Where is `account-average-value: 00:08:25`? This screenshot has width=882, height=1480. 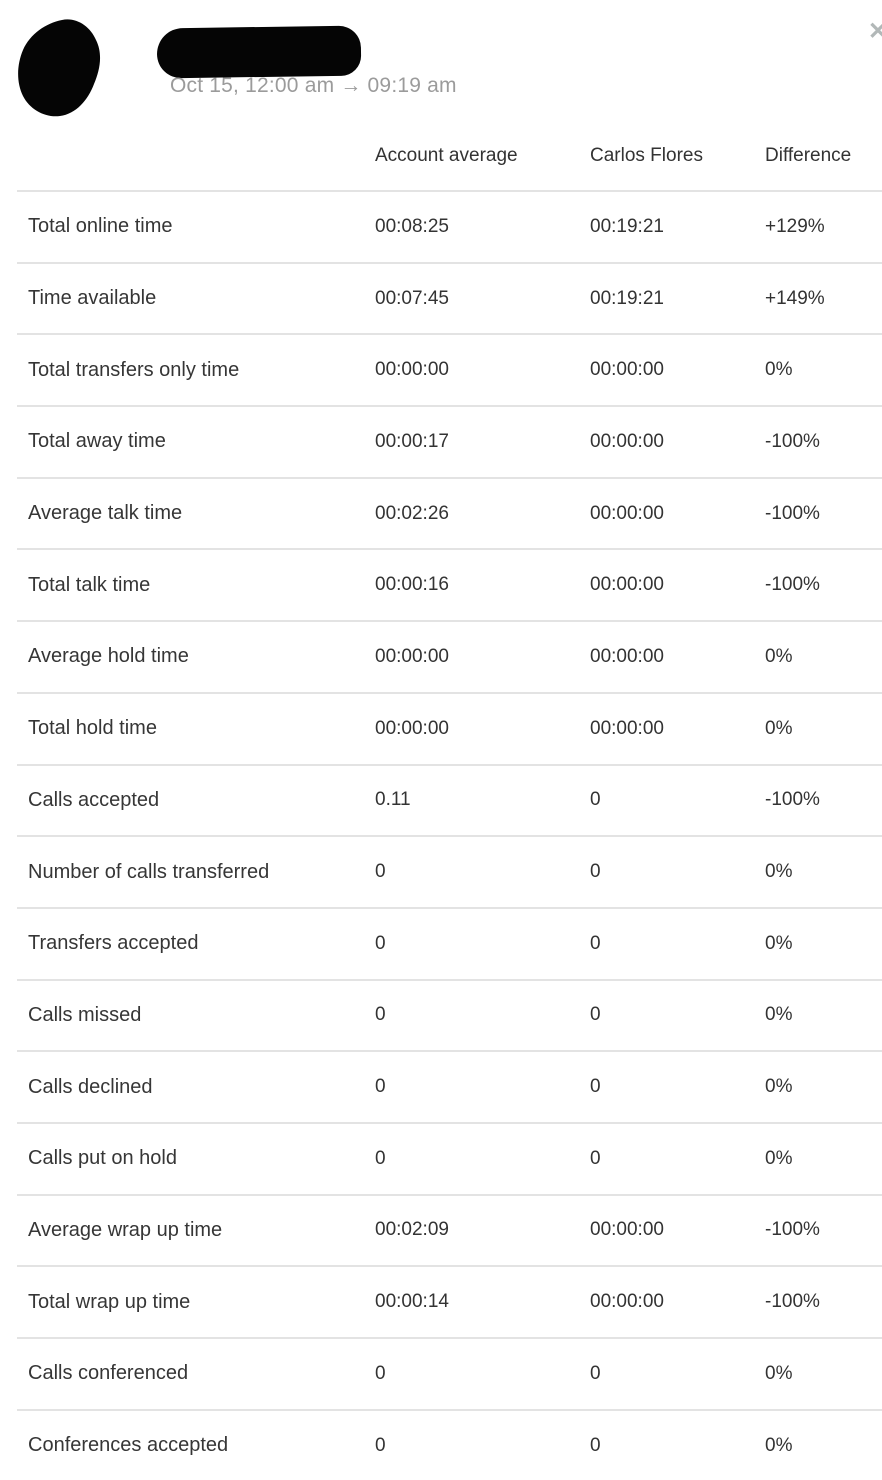 account-average-value: 00:08:25 is located at coordinates (412, 226).